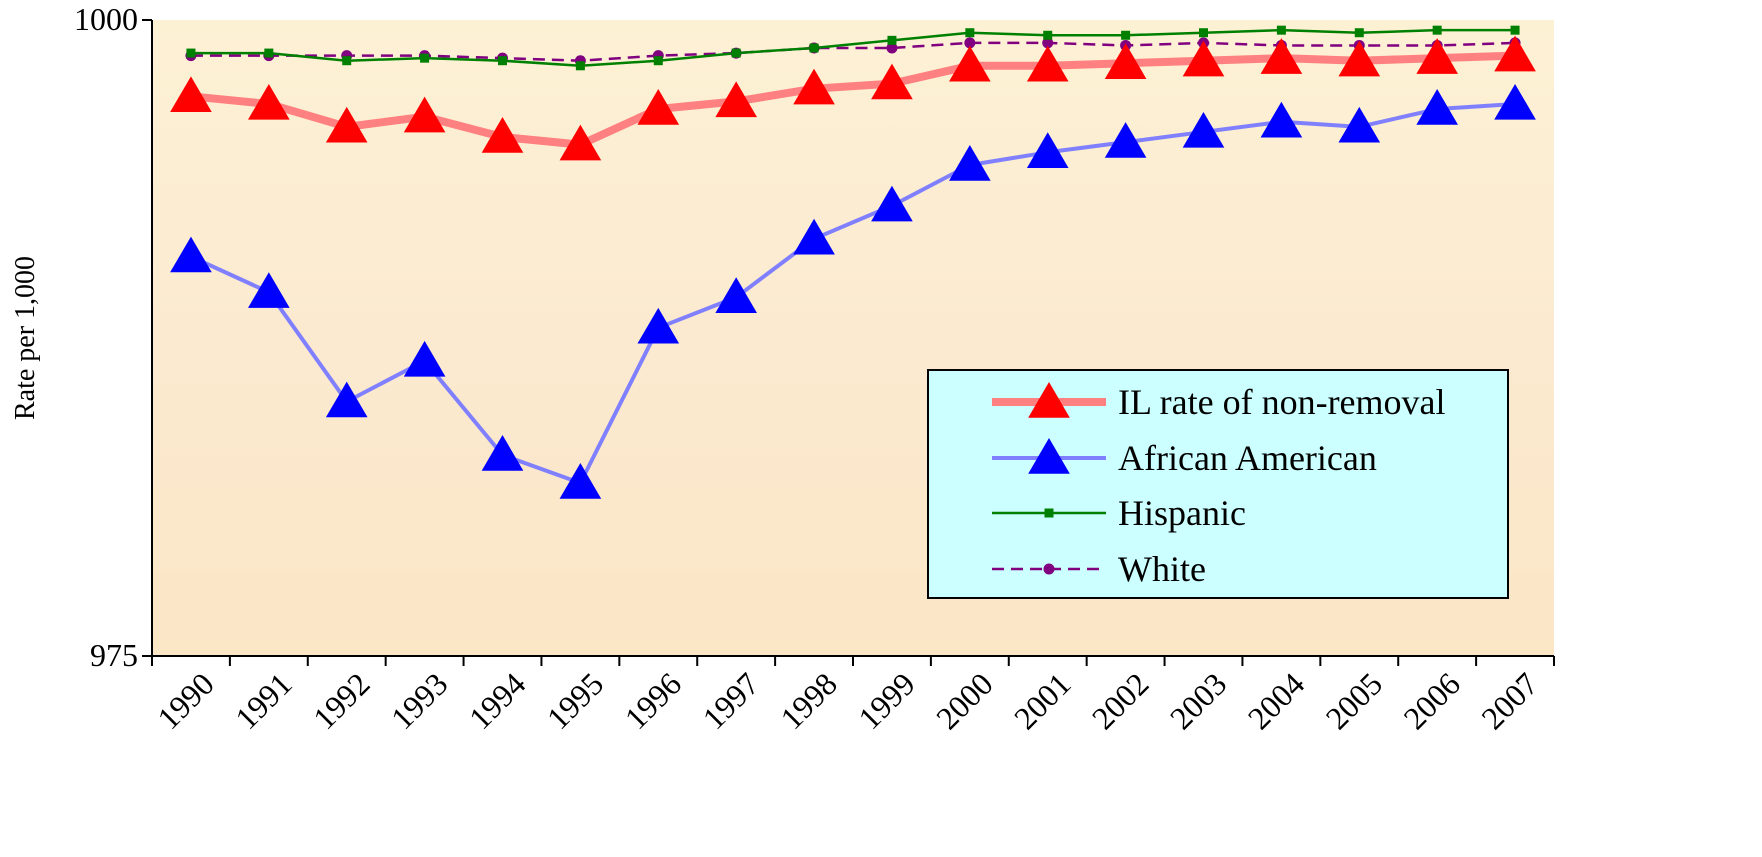 The image size is (1762, 857). I want to click on x-tick-label: 1998, so click(808, 700).